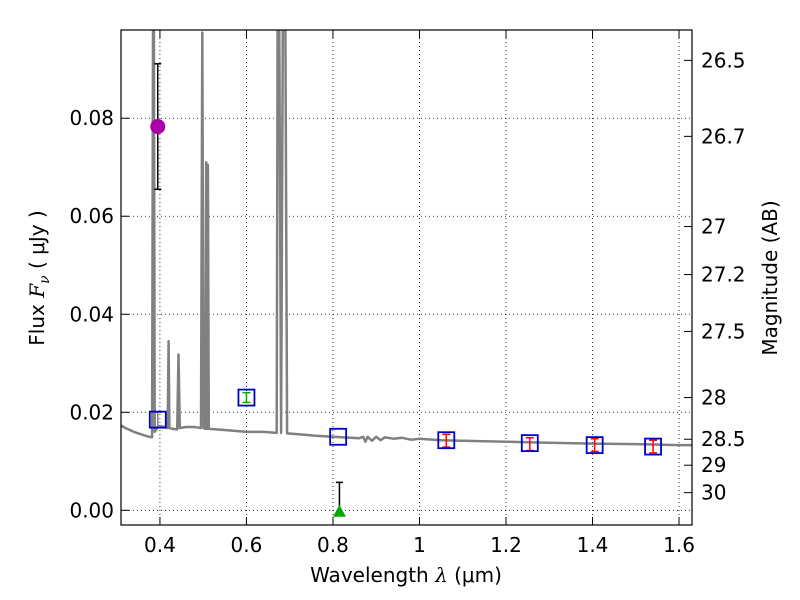 The height and width of the screenshot is (600, 800). Describe the element at coordinates (723, 60) in the screenshot. I see `right-tick-label: 26.5` at that location.